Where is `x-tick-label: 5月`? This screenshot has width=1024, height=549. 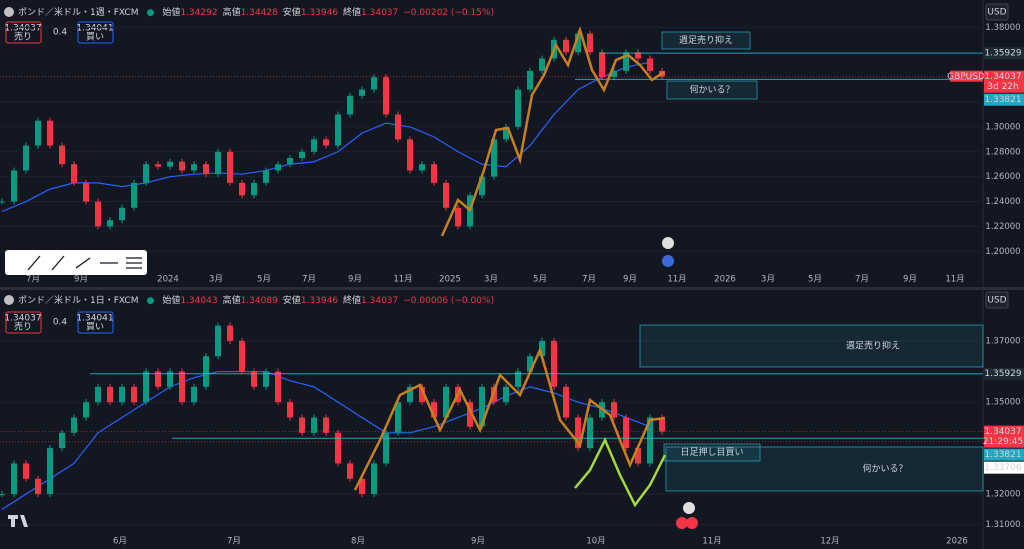
x-tick-label: 5月 is located at coordinates (815, 280).